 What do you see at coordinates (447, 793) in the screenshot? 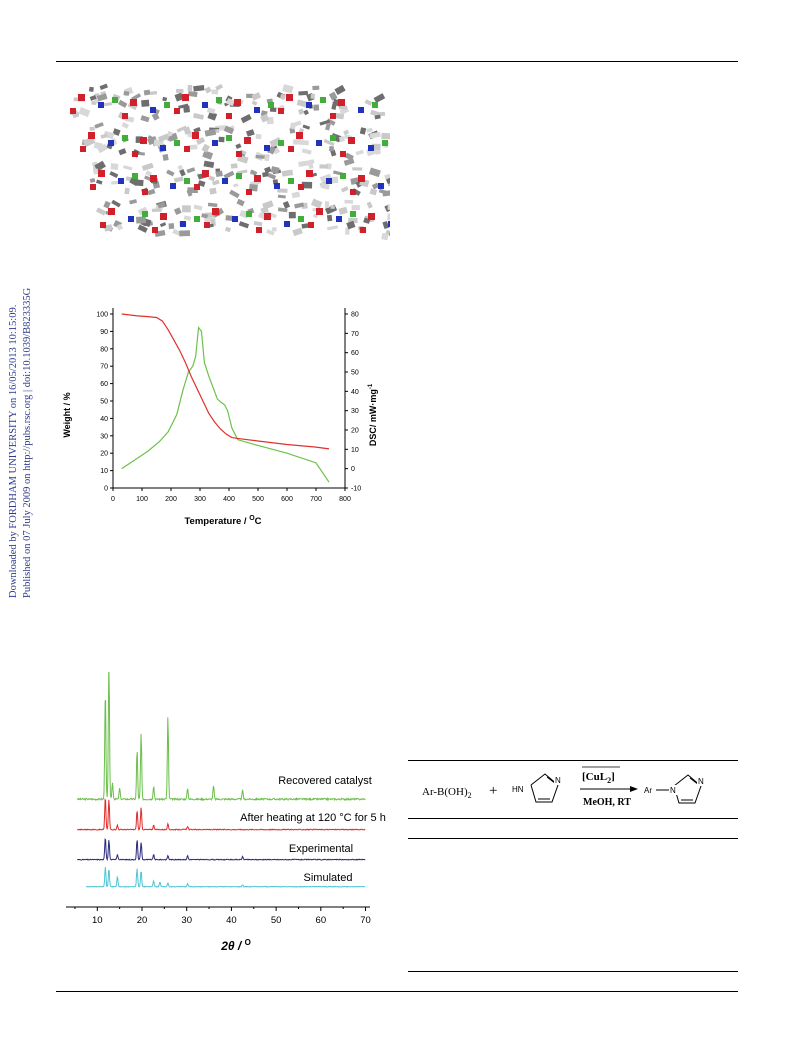
I see `reactant-boronic-acid: Ar-B(OH)2` at bounding box center [447, 793].